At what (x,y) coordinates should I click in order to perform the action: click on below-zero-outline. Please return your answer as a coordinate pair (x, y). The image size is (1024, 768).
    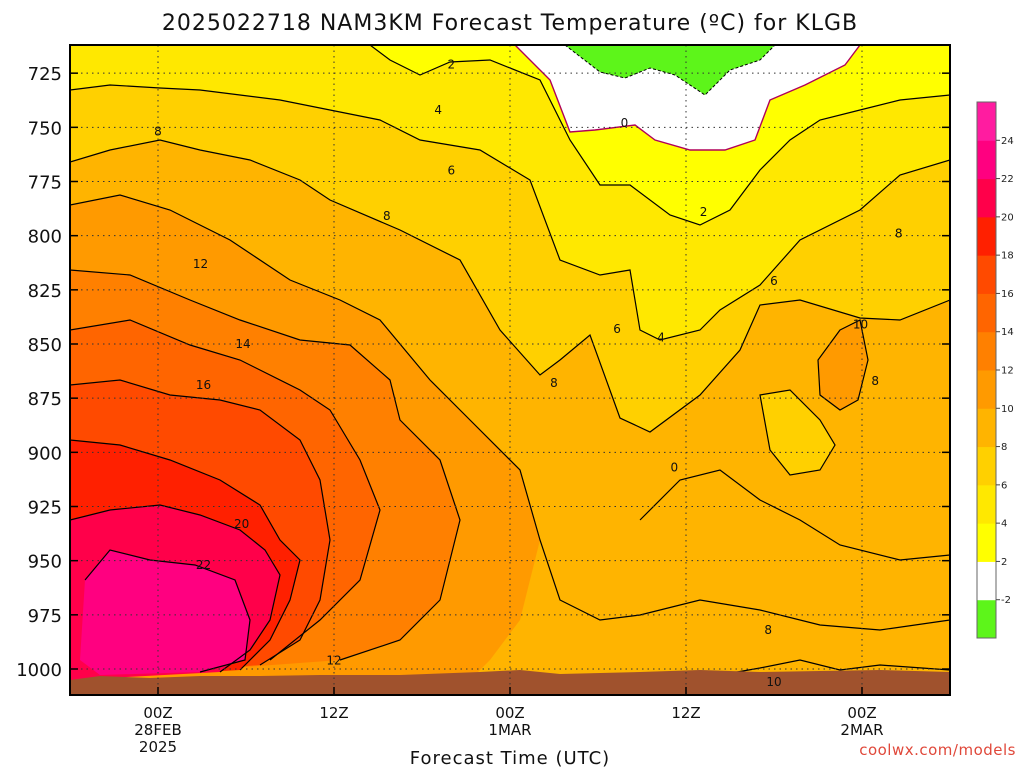
    Looking at the image, I should click on (670, 70).